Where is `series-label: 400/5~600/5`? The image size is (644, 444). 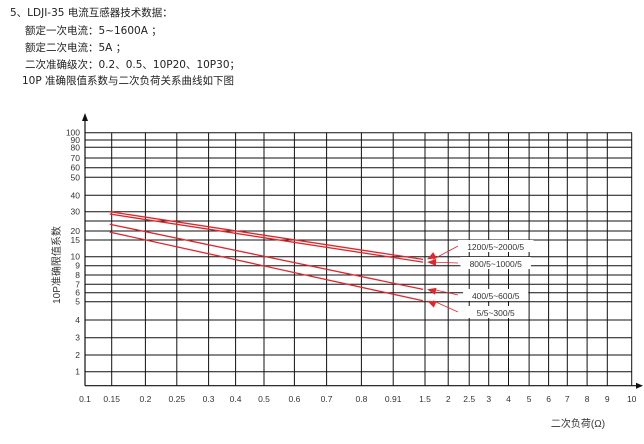 series-label: 400/5~600/5 is located at coordinates (496, 296).